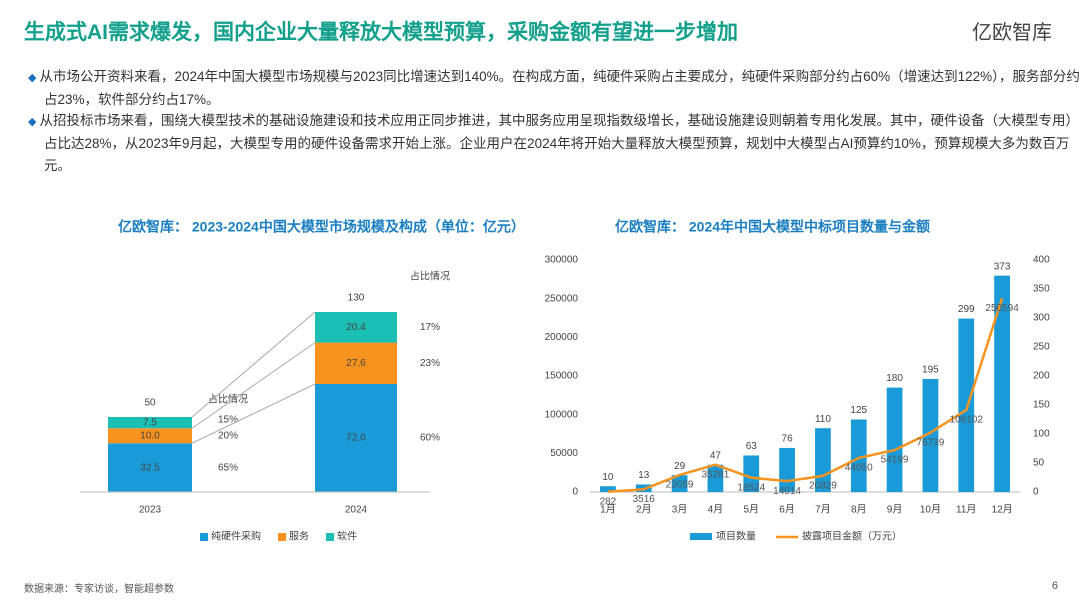 Image resolution: width=1080 pixels, height=608 pixels. What do you see at coordinates (859, 468) in the screenshot?
I see `line-label: 44050` at bounding box center [859, 468].